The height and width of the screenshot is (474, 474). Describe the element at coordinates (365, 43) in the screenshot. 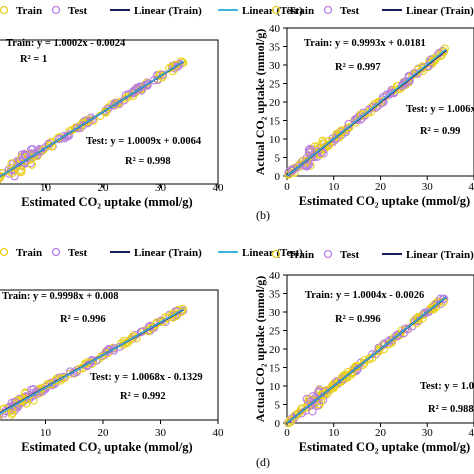

I see `train-equation: Train: y = 0.9993x + 0.0181` at that location.